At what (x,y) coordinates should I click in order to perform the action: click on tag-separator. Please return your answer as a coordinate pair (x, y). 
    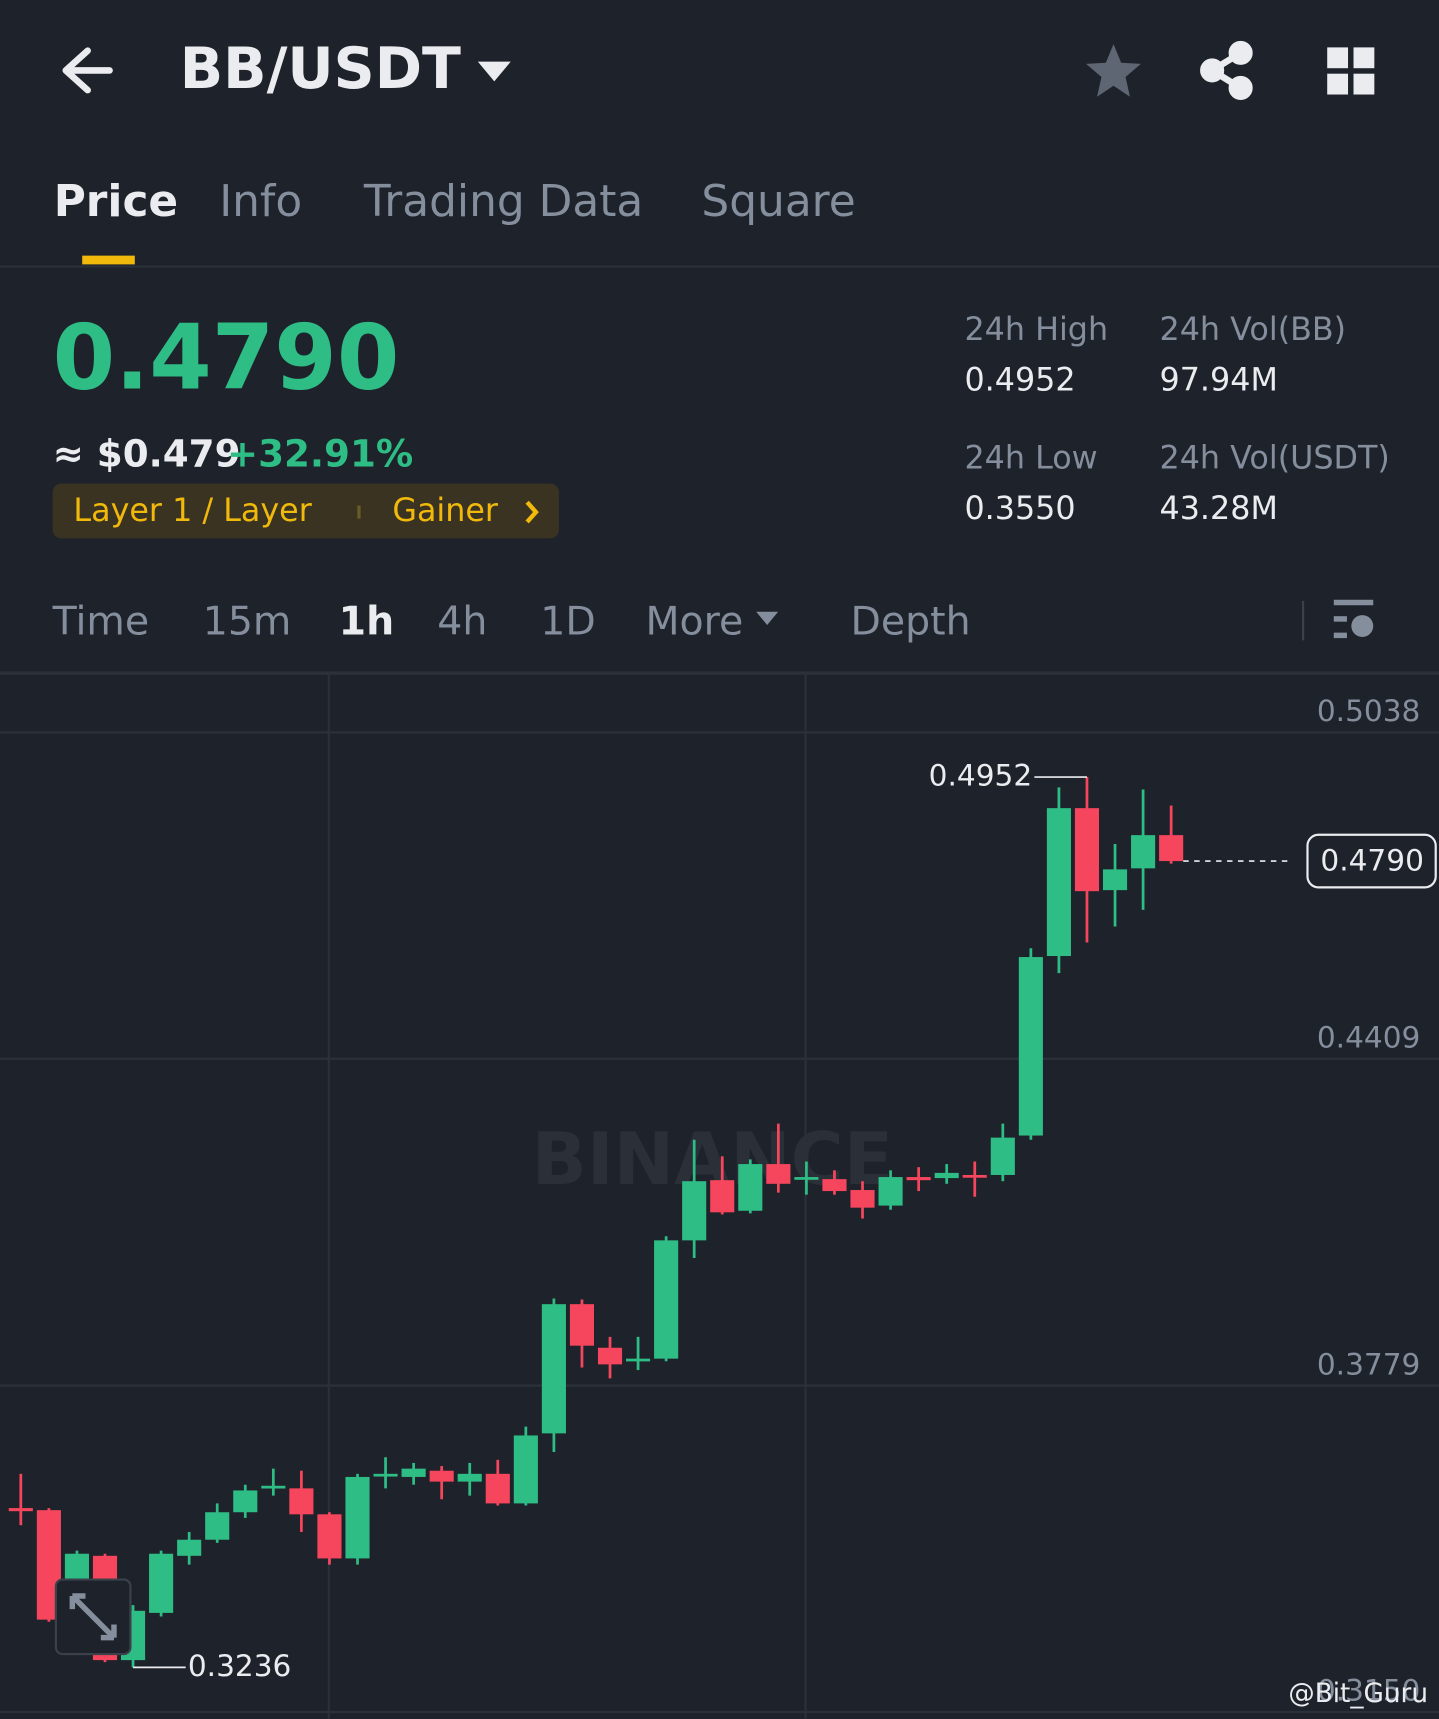
    Looking at the image, I should click on (359, 512).